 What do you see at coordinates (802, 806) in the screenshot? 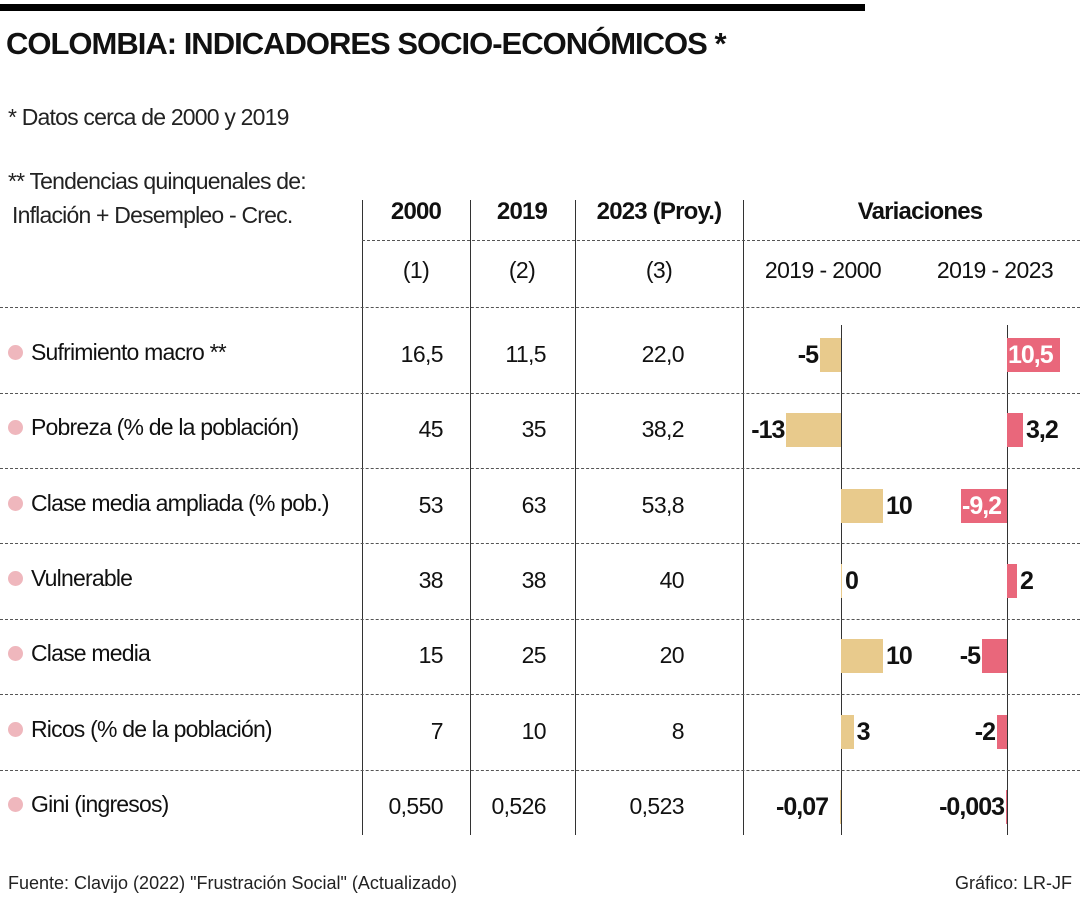
I see `value-label-2019-2000: -0,07` at bounding box center [802, 806].